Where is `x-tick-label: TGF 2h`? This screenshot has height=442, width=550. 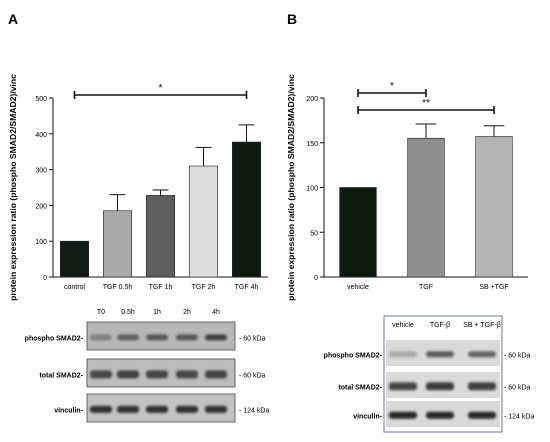 x-tick-label: TGF 2h is located at coordinates (204, 287).